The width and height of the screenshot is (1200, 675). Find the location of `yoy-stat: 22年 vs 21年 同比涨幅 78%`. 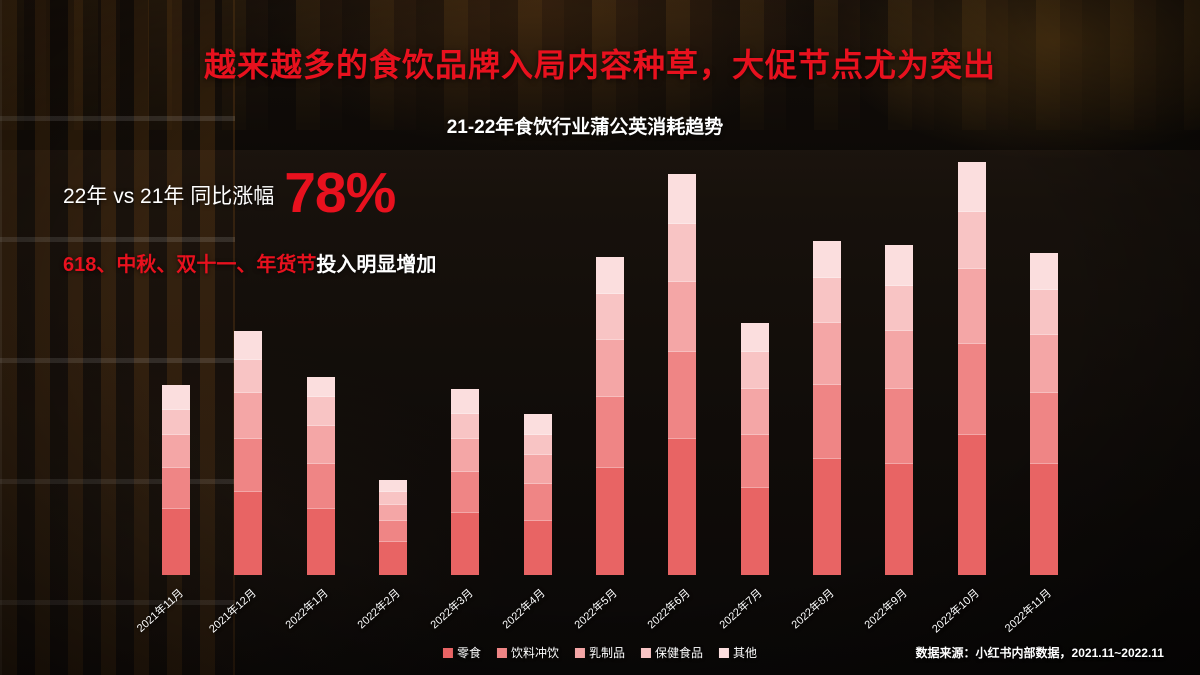

yoy-stat: 22年 vs 21年 同比涨幅 78% is located at coordinates (229, 193).